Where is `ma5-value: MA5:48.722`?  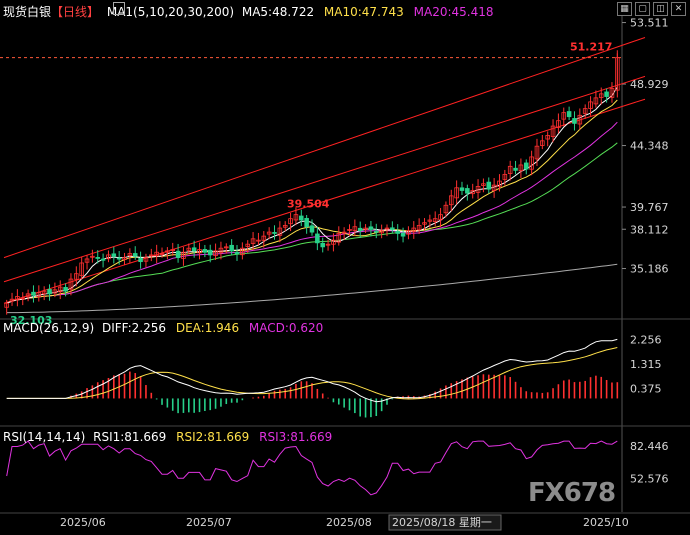
ma5-value: MA5:48.722 is located at coordinates (278, 12).